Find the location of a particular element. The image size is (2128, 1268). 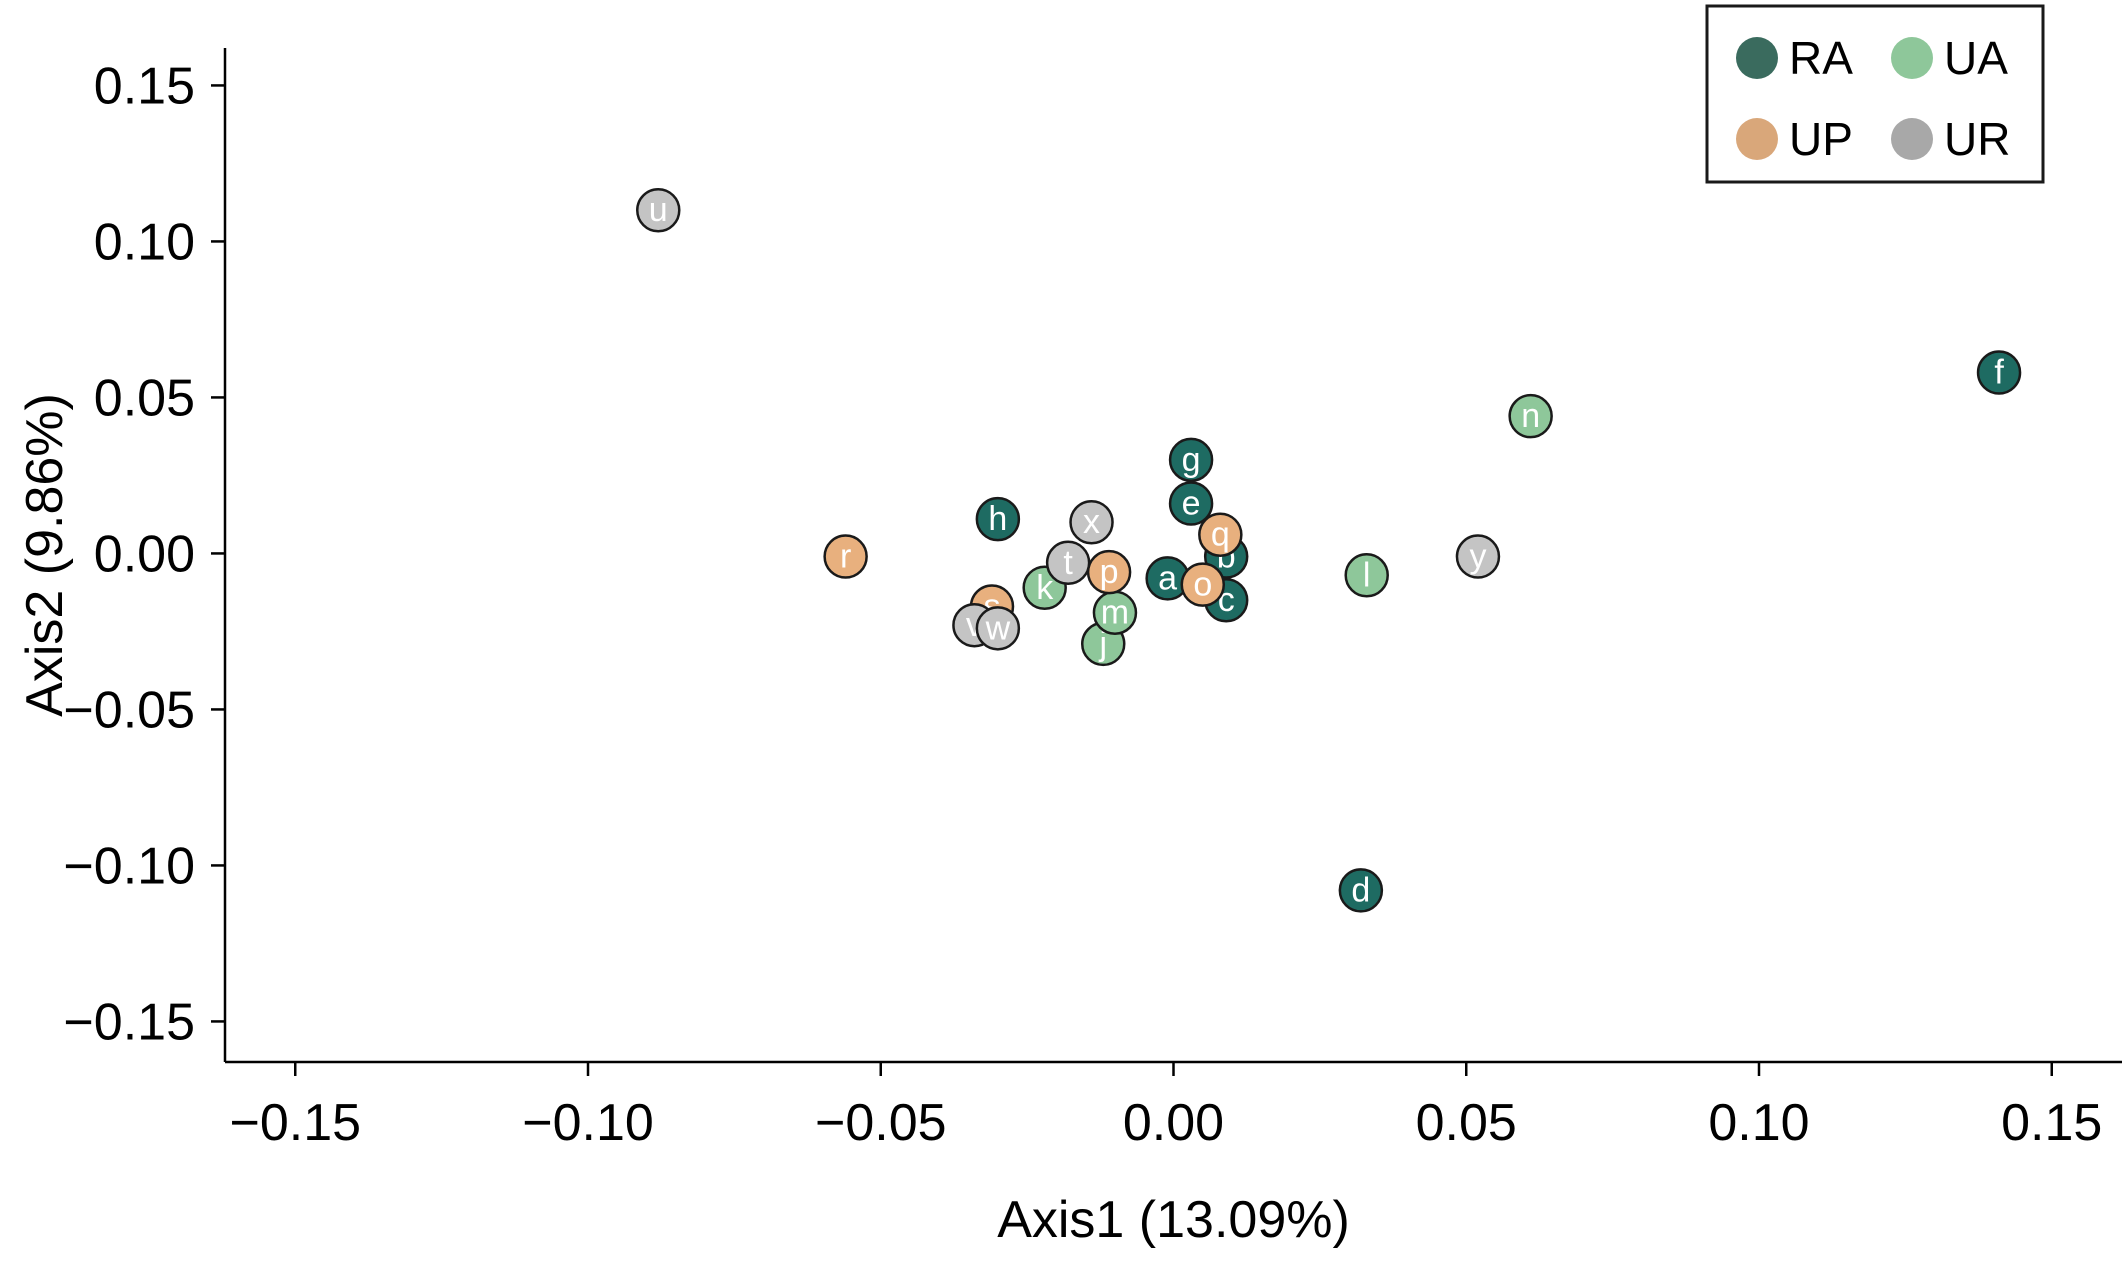

y-axis-title: Axis2 (9.86%) is located at coordinates (45, 555).